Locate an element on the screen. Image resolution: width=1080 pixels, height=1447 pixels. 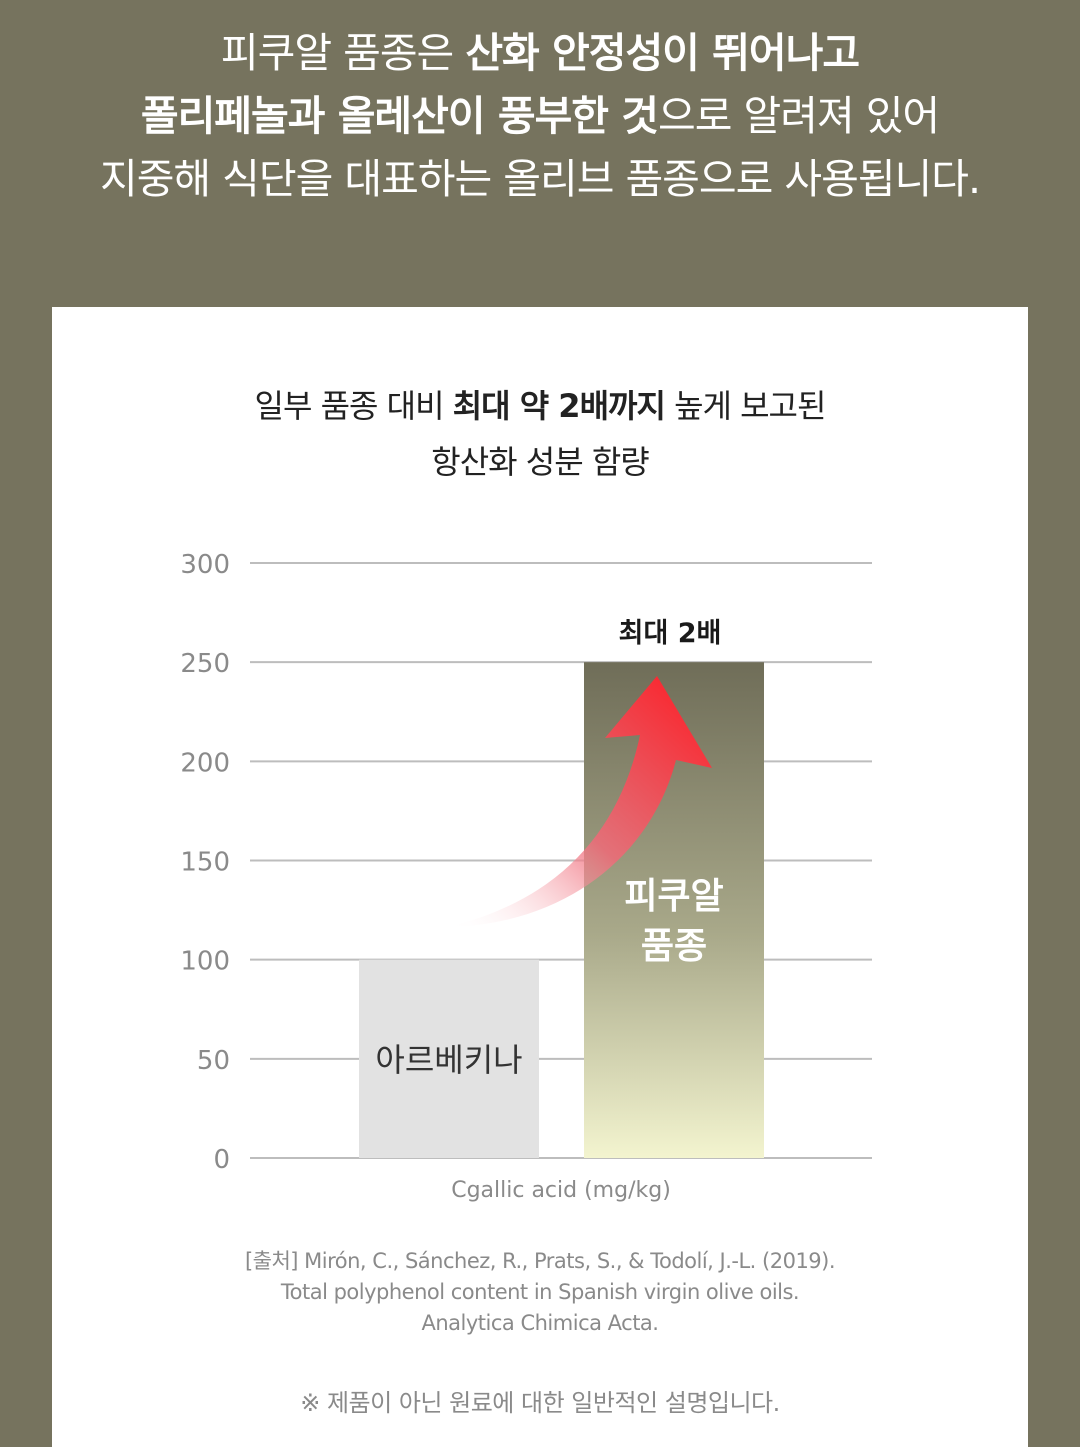
y-tick-label-150: 150 is located at coordinates (205, 863).